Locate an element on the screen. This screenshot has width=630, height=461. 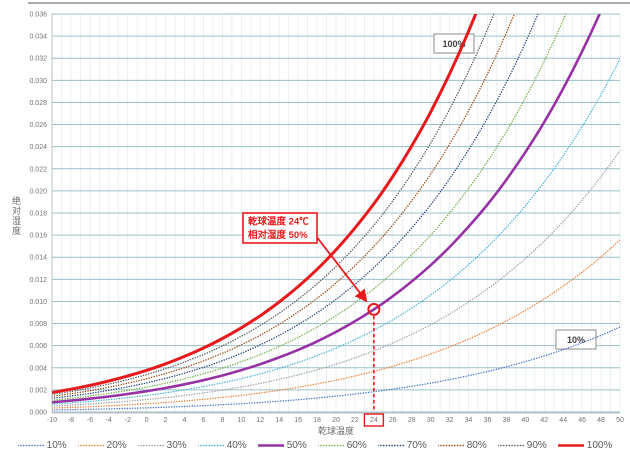
legend-item-10pct: 10% is located at coordinates (42, 445).